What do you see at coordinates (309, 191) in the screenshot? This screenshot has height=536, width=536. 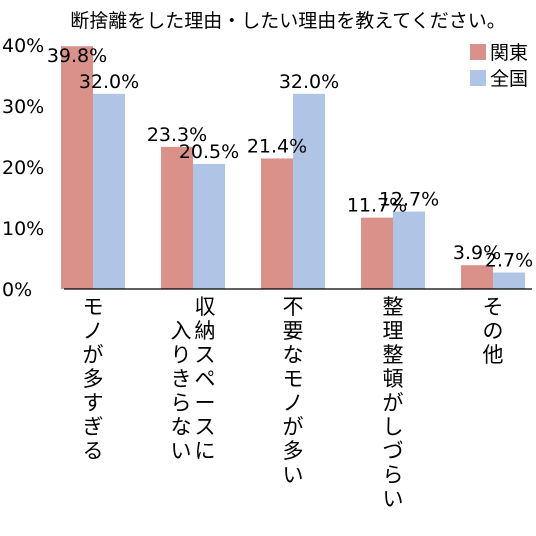 I see `bar-全国-2` at bounding box center [309, 191].